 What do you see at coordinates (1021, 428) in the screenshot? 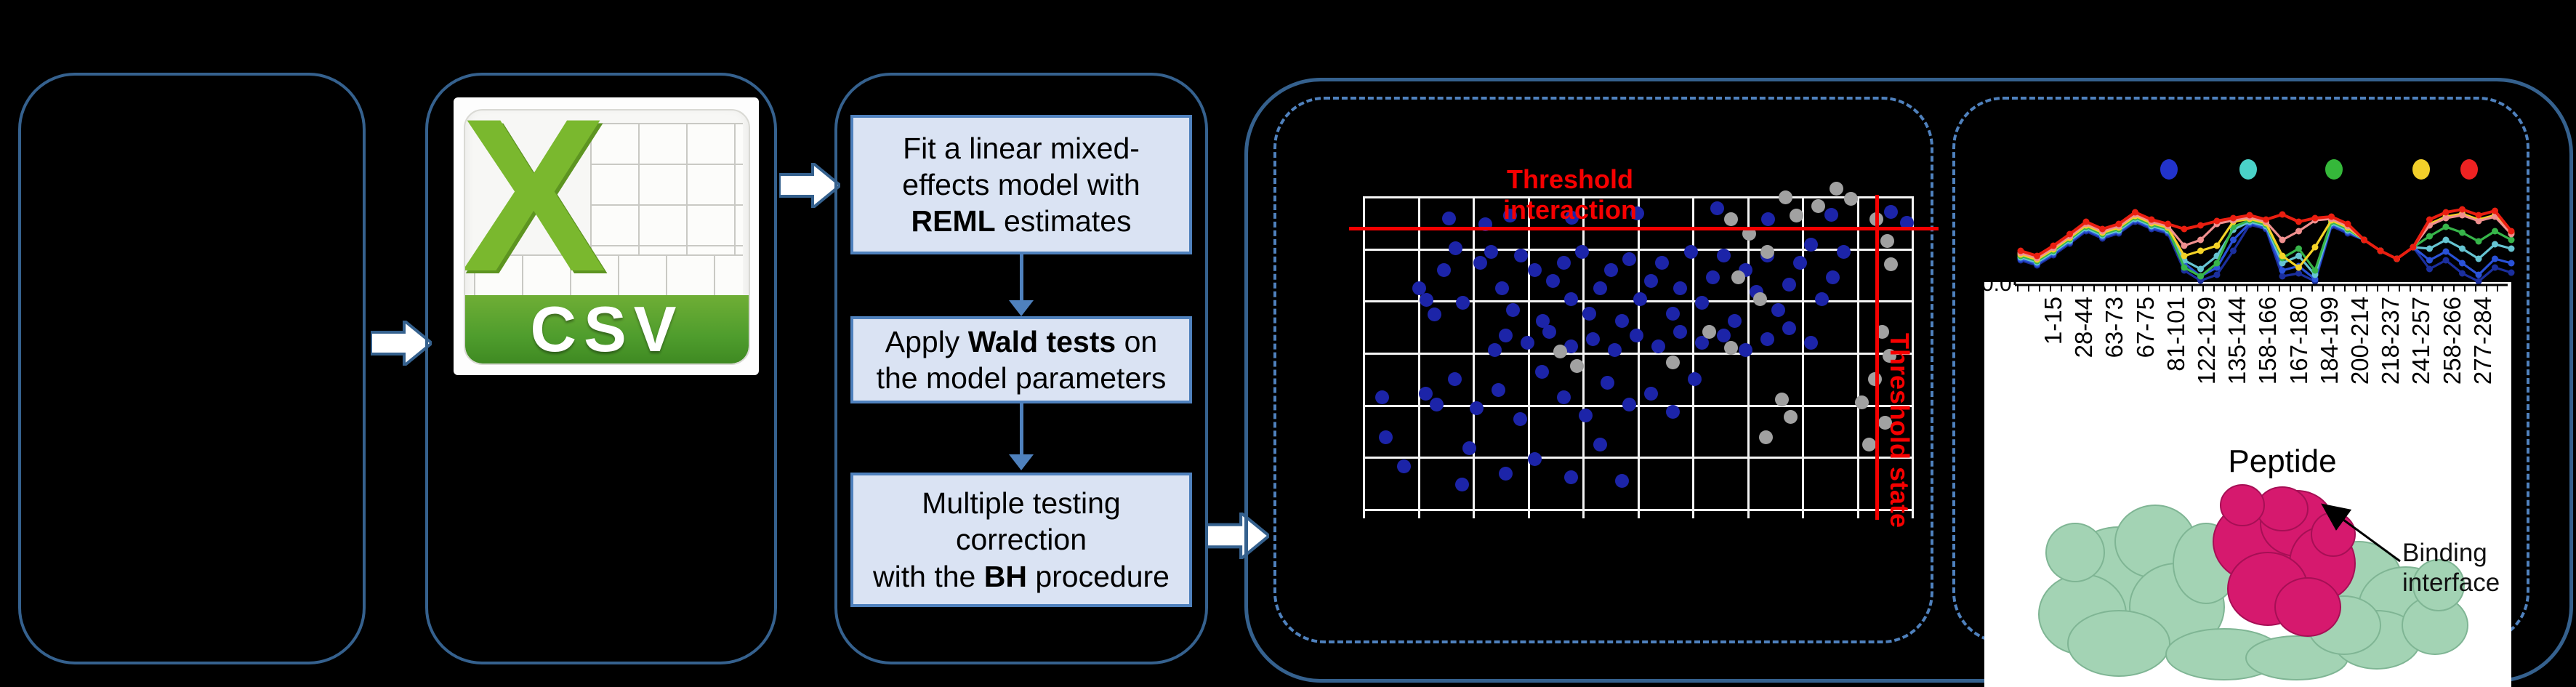
I see `arrow-shaft` at bounding box center [1021, 428].